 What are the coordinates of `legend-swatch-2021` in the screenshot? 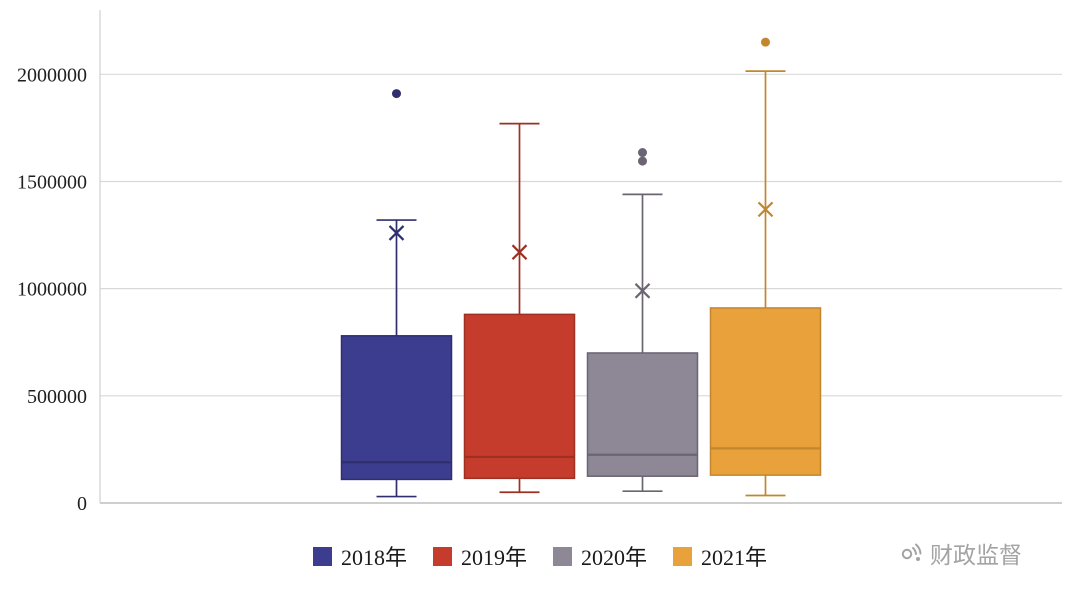 It's located at (683, 556).